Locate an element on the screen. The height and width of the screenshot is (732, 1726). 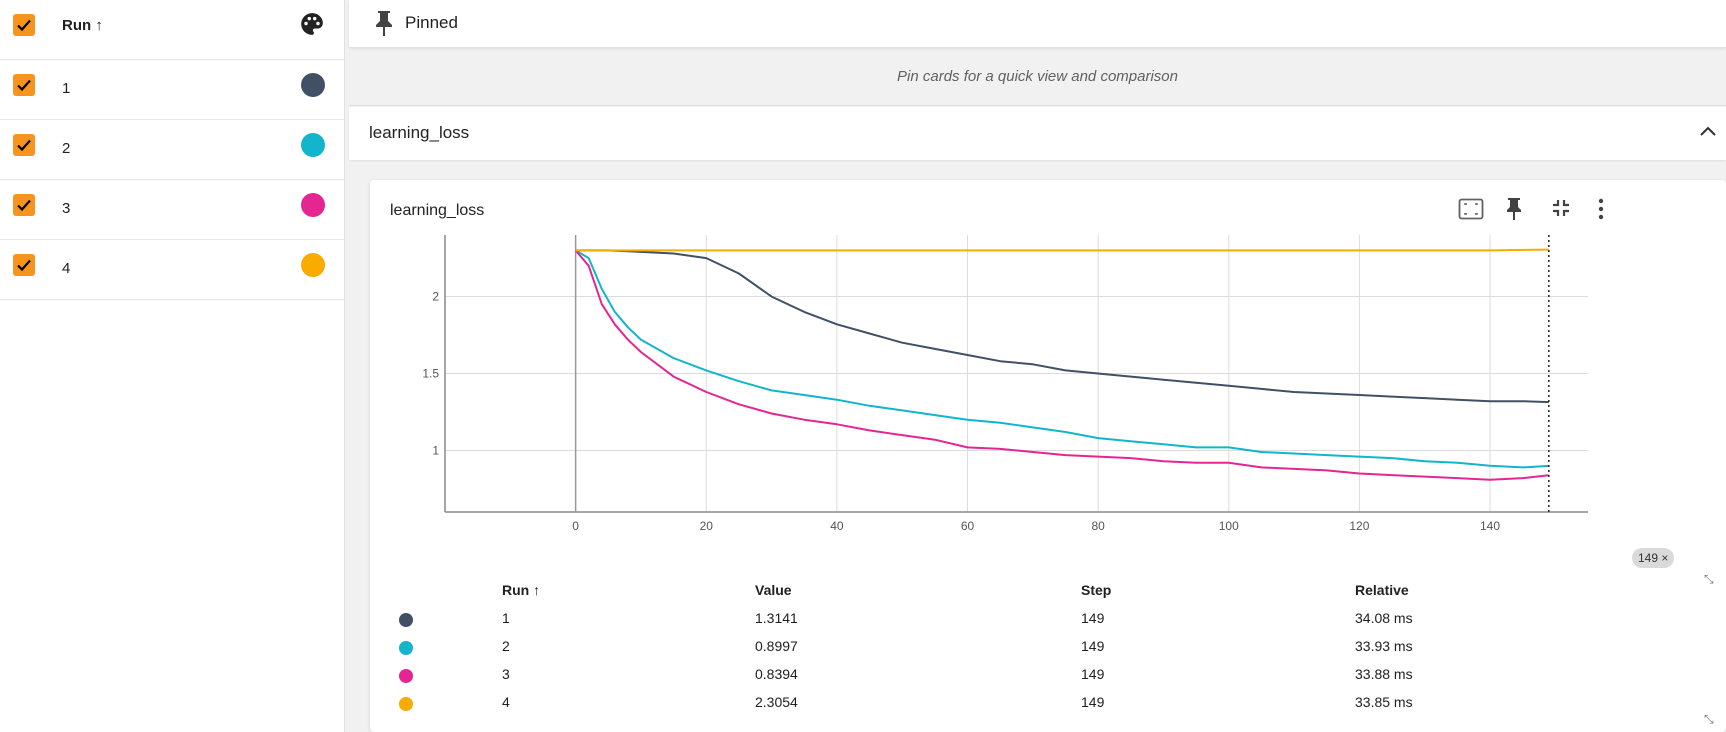
run-3-color-swatch is located at coordinates (313, 205).